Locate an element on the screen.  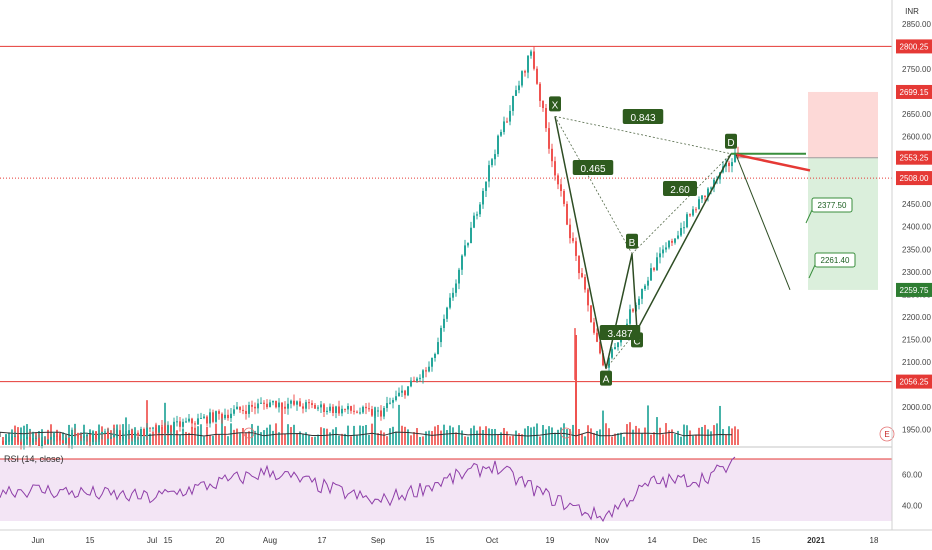
harmonic-ratio-line is located at coordinates (681, 204).